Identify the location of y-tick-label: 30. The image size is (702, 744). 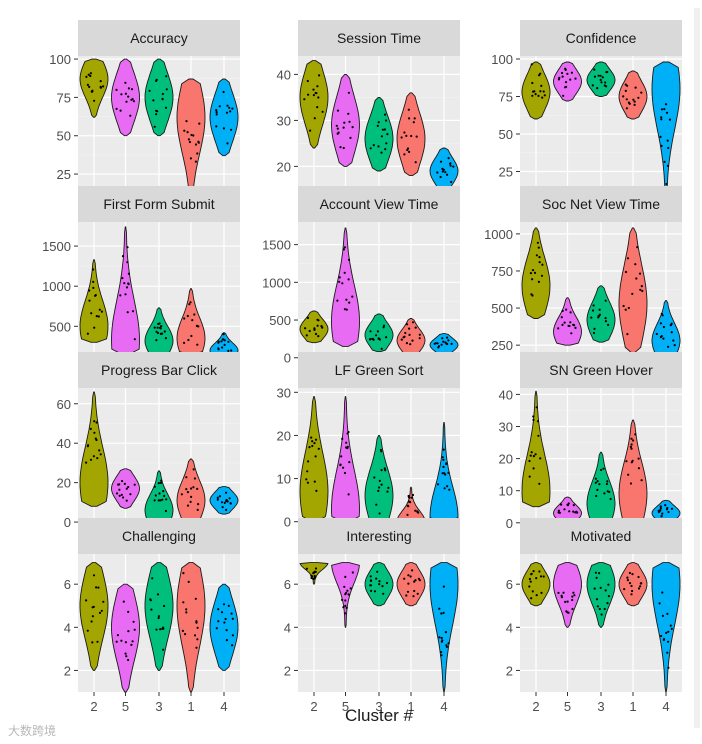
(506, 427).